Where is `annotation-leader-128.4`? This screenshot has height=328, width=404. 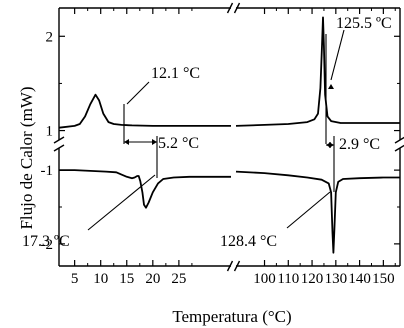 annotation-leader-128.4 is located at coordinates (308, 210).